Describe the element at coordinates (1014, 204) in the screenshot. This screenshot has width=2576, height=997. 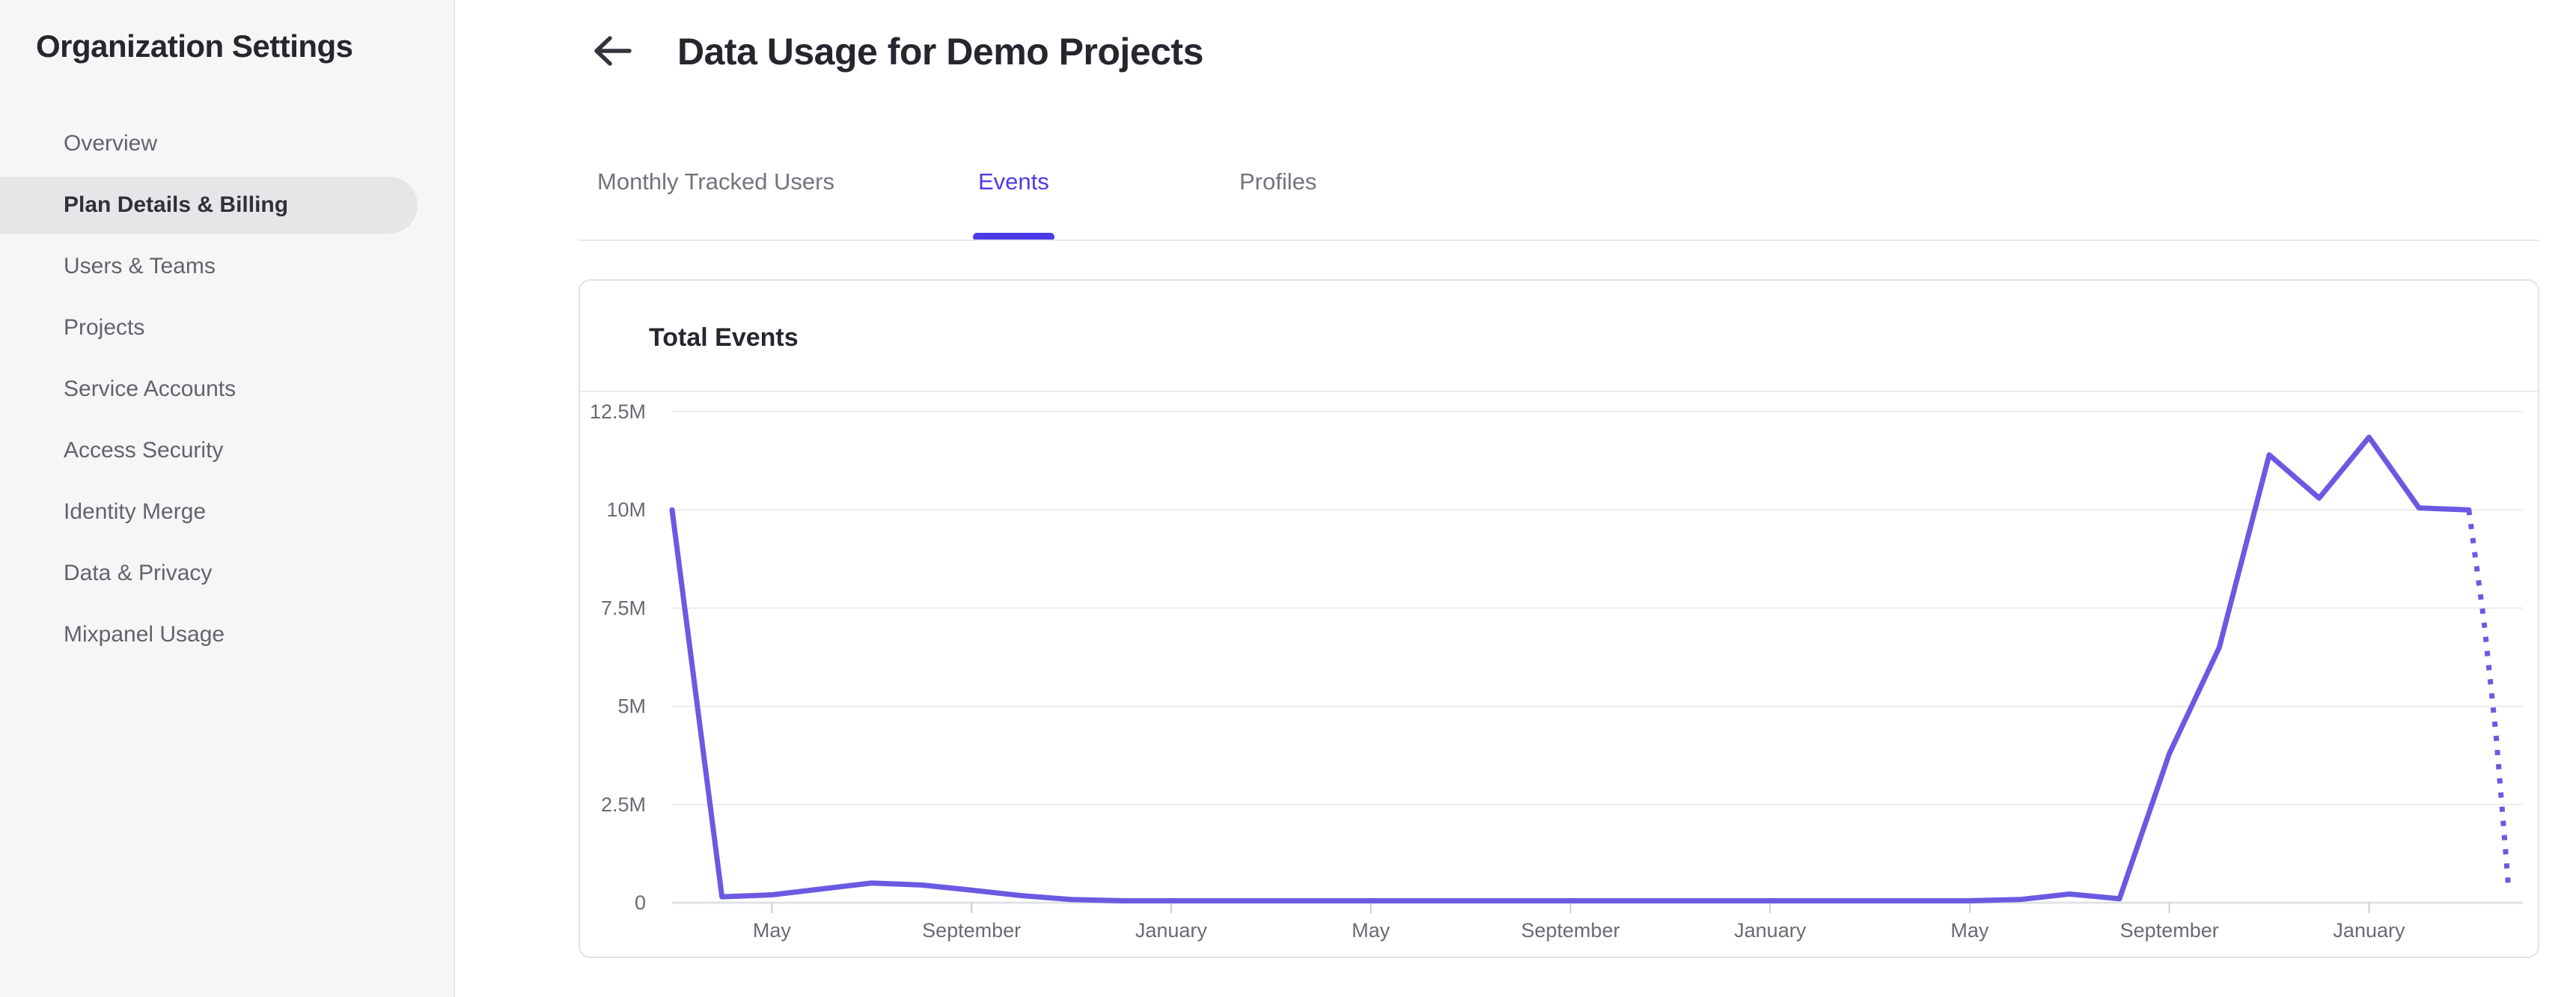
I see `tab-events: Events` at that location.